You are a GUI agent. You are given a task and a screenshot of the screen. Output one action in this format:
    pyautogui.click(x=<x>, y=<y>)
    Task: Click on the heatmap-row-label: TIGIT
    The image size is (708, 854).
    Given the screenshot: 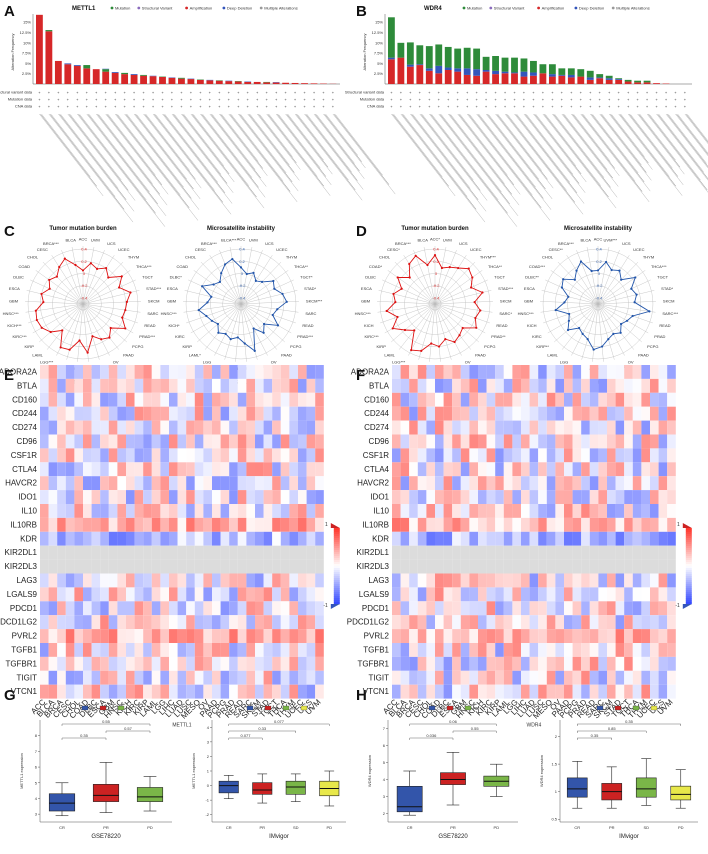 What is the action you would take?
    pyautogui.click(x=379, y=677)
    